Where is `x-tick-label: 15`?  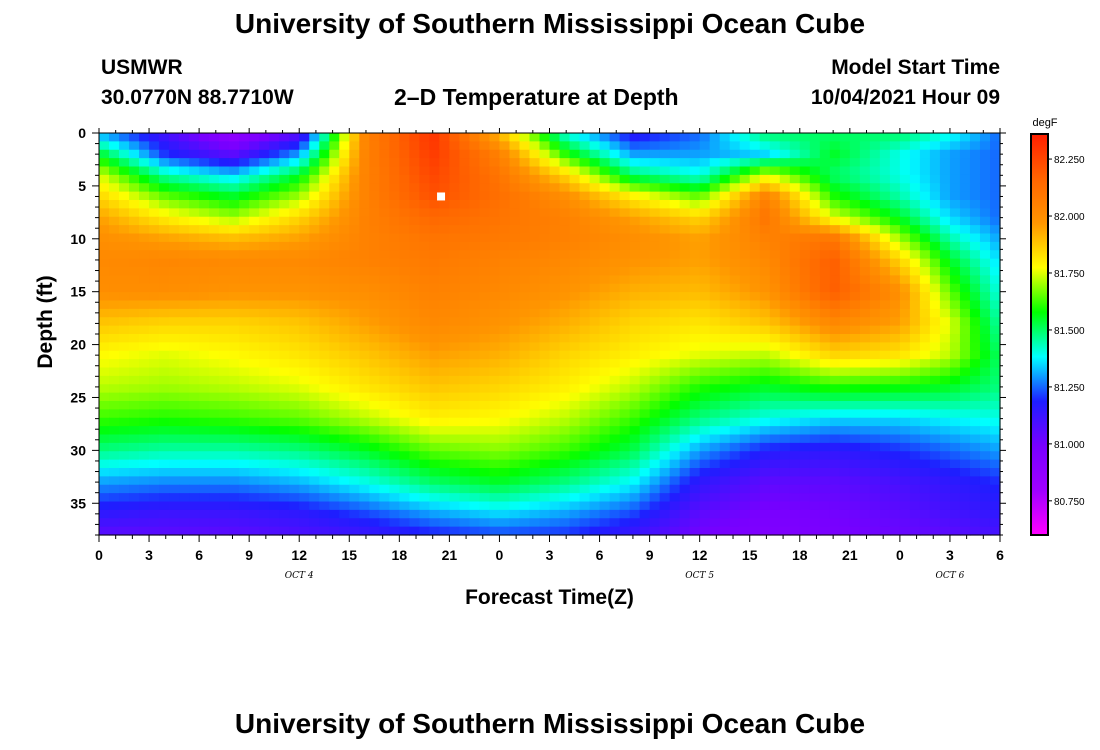 x-tick-label: 15 is located at coordinates (349, 555).